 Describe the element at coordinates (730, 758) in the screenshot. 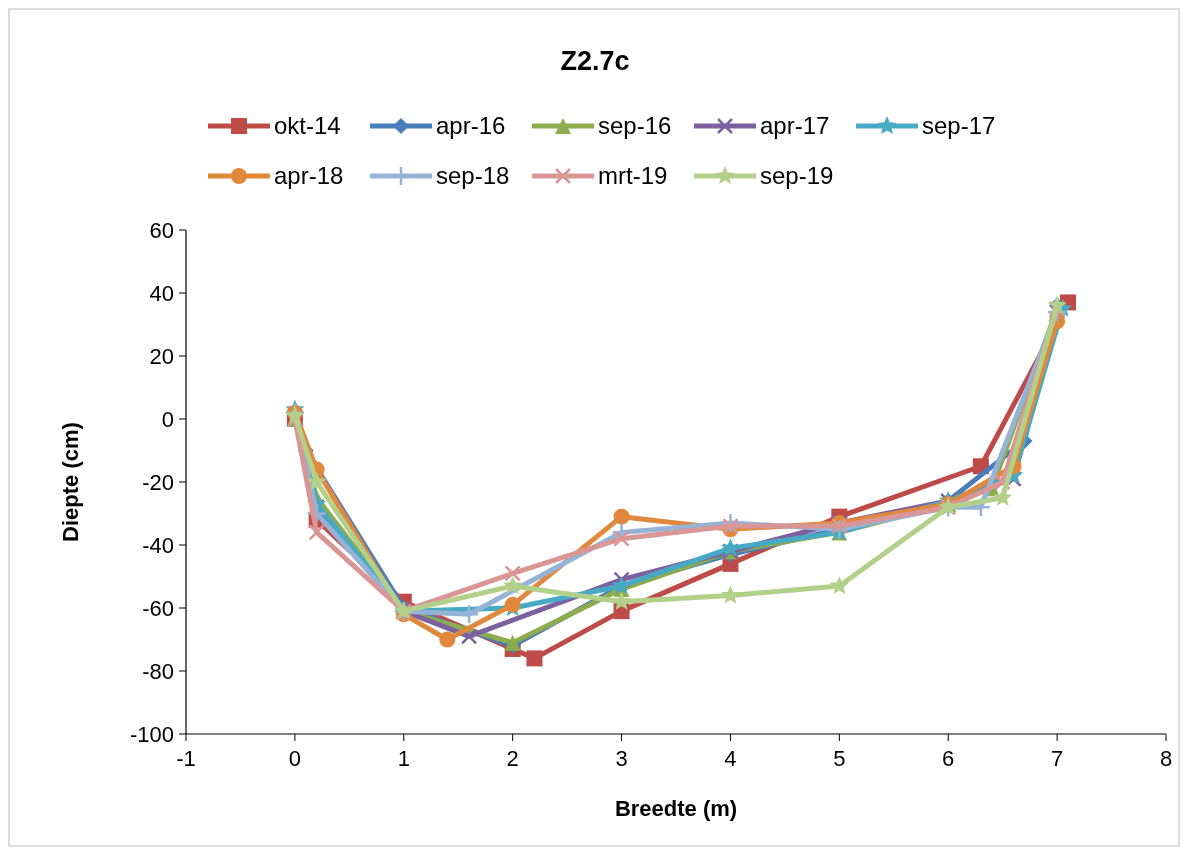

I see `x-tick-label: 4` at that location.